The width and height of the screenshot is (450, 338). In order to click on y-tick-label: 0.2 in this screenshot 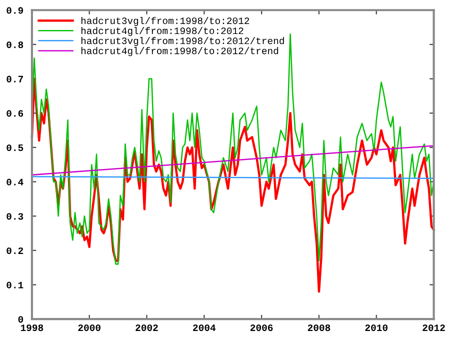, I will do `click(15, 250)`.